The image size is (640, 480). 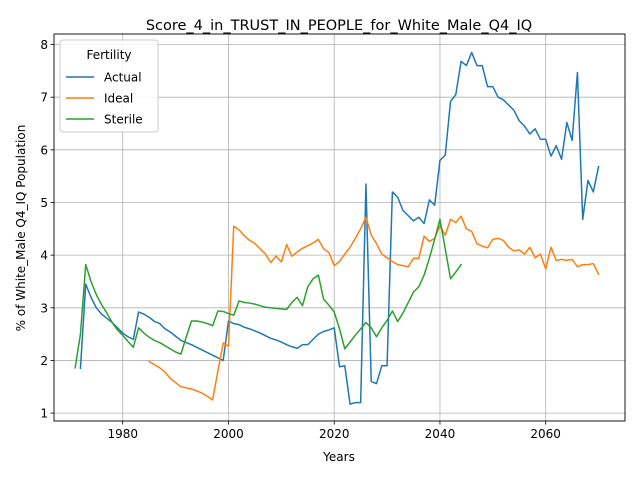 I want to click on x-tick-label: 1980, so click(x=122, y=434).